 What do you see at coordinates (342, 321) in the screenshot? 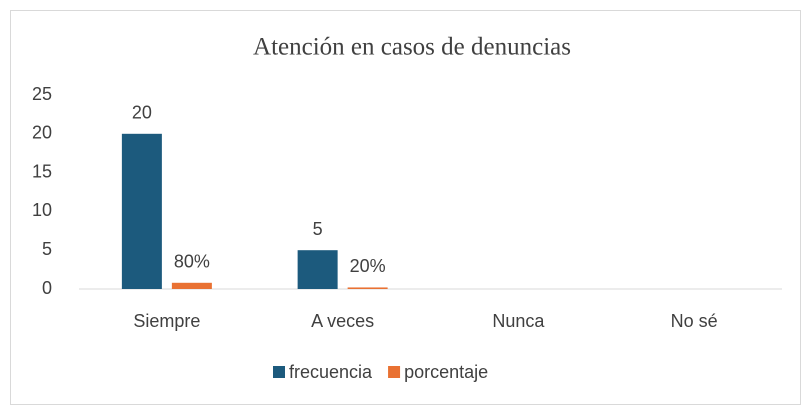
I see `x-tick-label: A veces` at bounding box center [342, 321].